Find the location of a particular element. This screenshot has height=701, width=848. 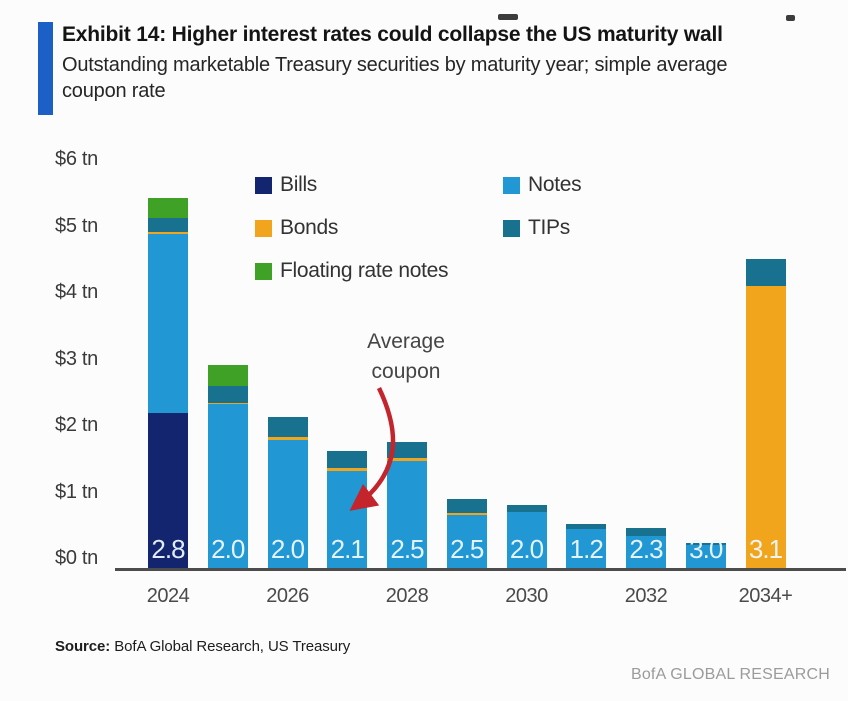

bar-2033: 3.0 is located at coordinates (705, 552).